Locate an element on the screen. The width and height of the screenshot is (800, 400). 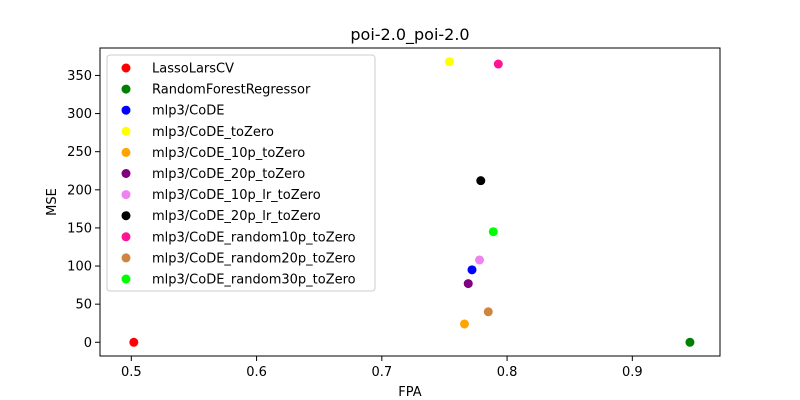
y-tick-label: 0 is located at coordinates (88, 343).